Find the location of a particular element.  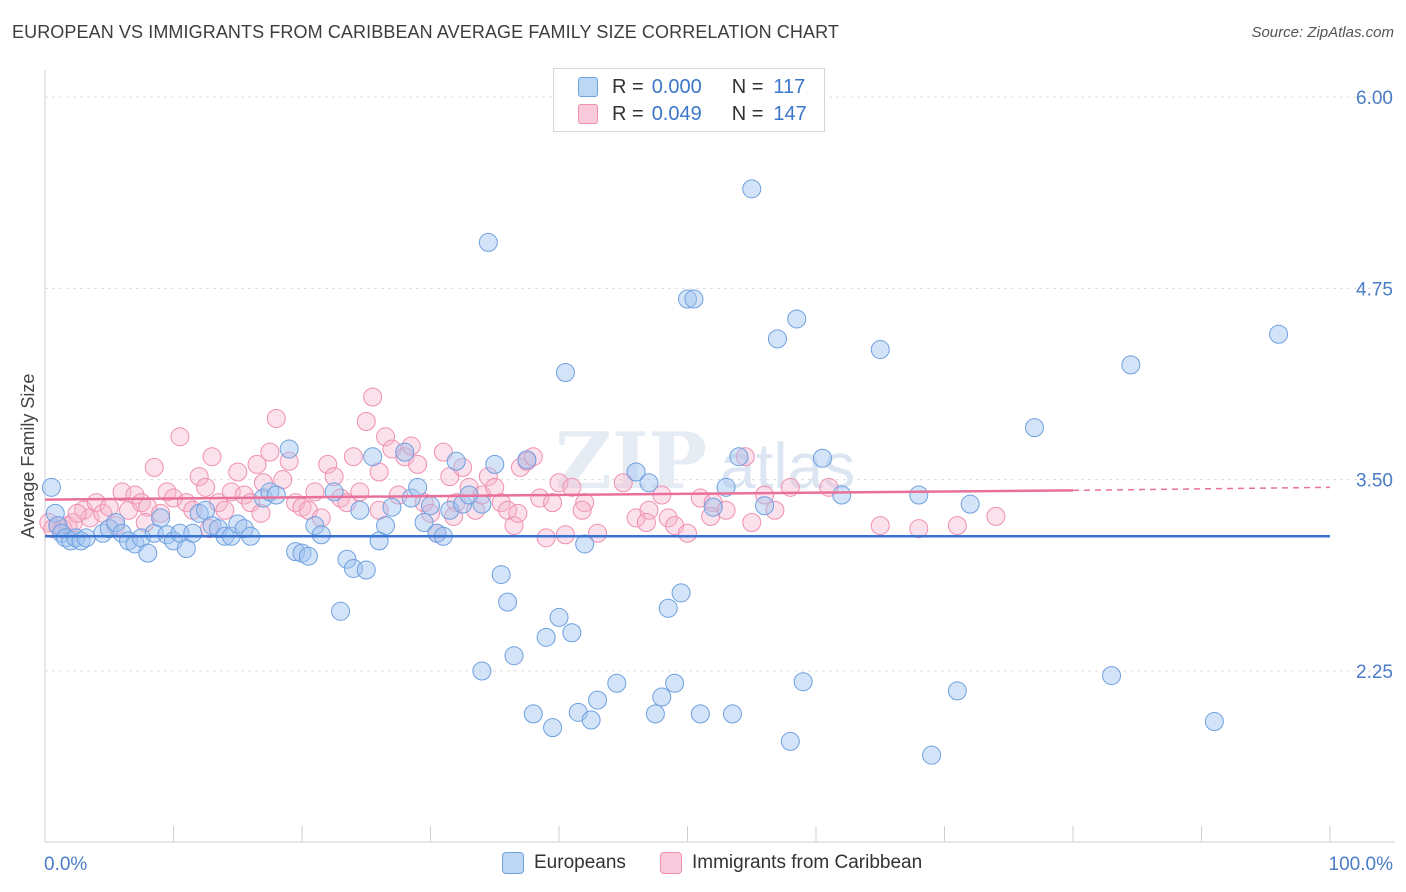

y-tick-label: 6.00 is located at coordinates (1374, 98).